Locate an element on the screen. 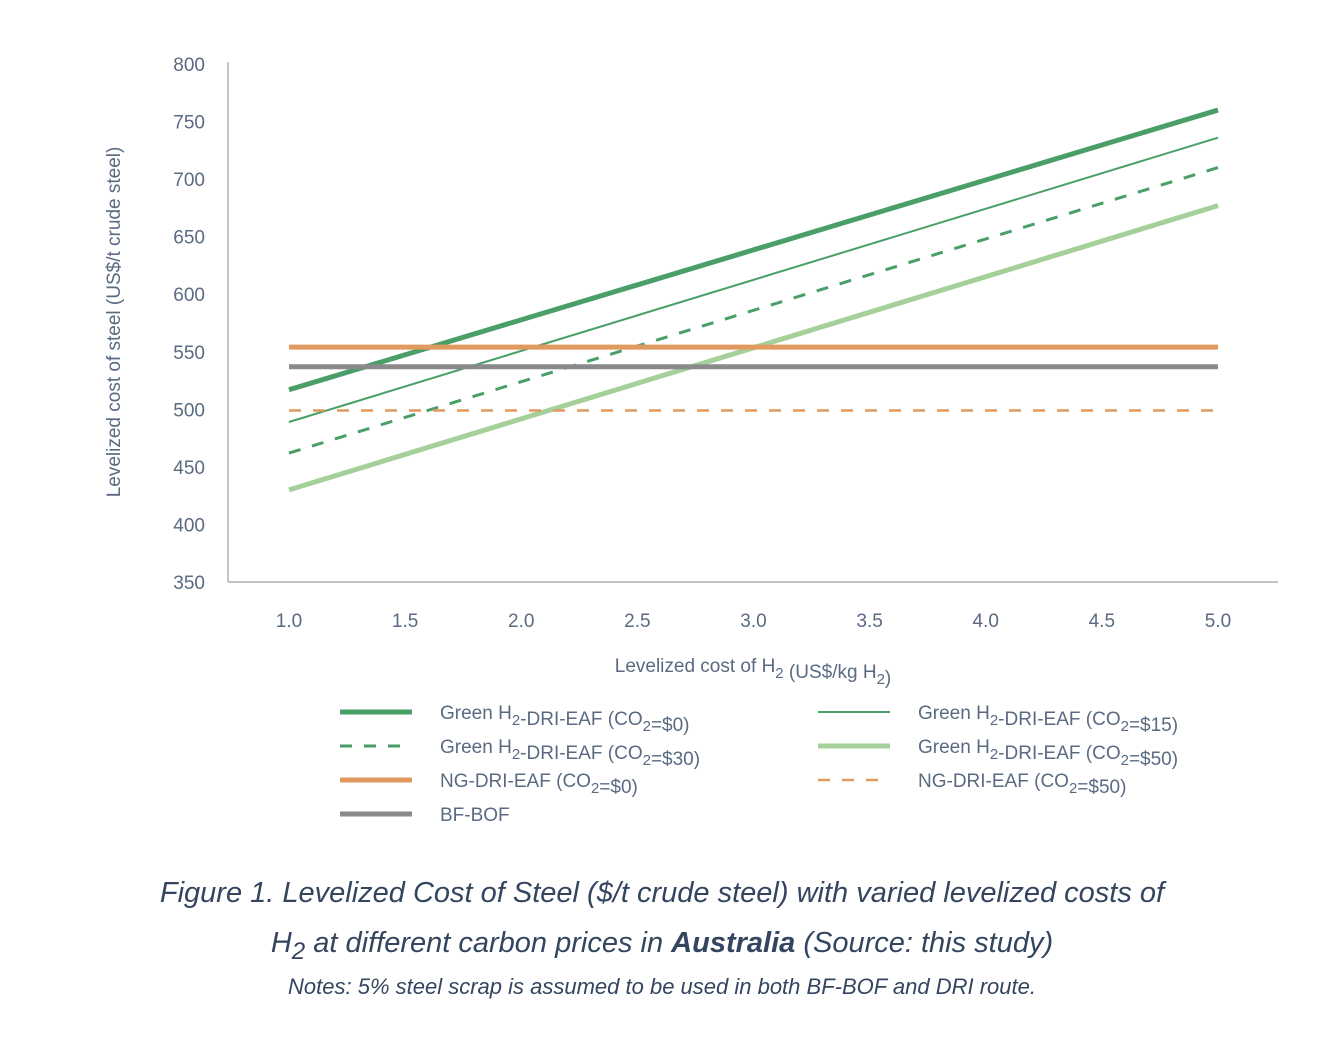  y-tick-label: 600 is located at coordinates (189, 295).